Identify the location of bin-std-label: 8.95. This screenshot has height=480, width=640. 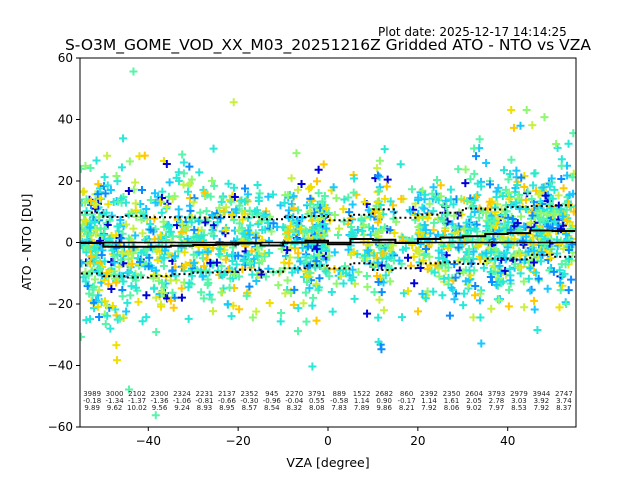
(227, 408).